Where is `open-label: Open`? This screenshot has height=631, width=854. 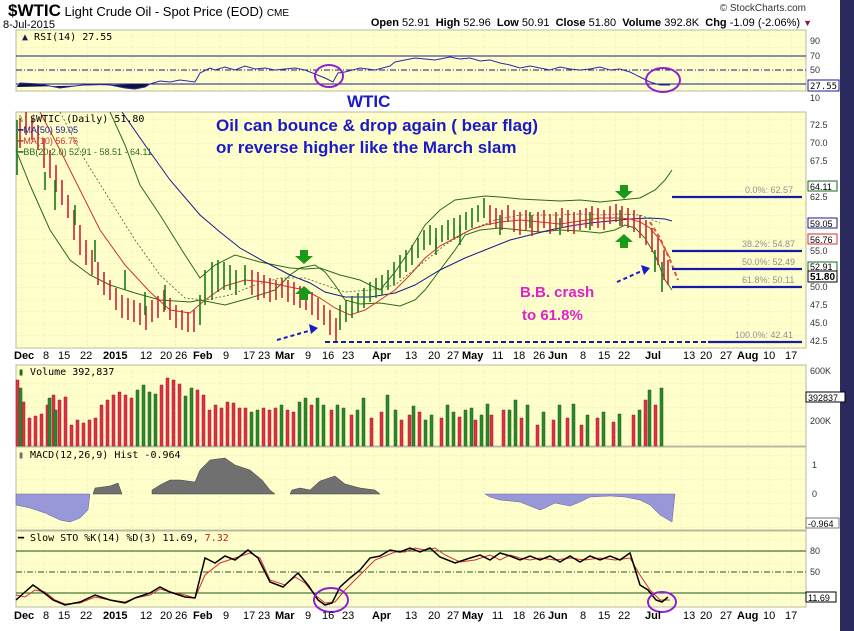
open-label: Open is located at coordinates (384, 23).